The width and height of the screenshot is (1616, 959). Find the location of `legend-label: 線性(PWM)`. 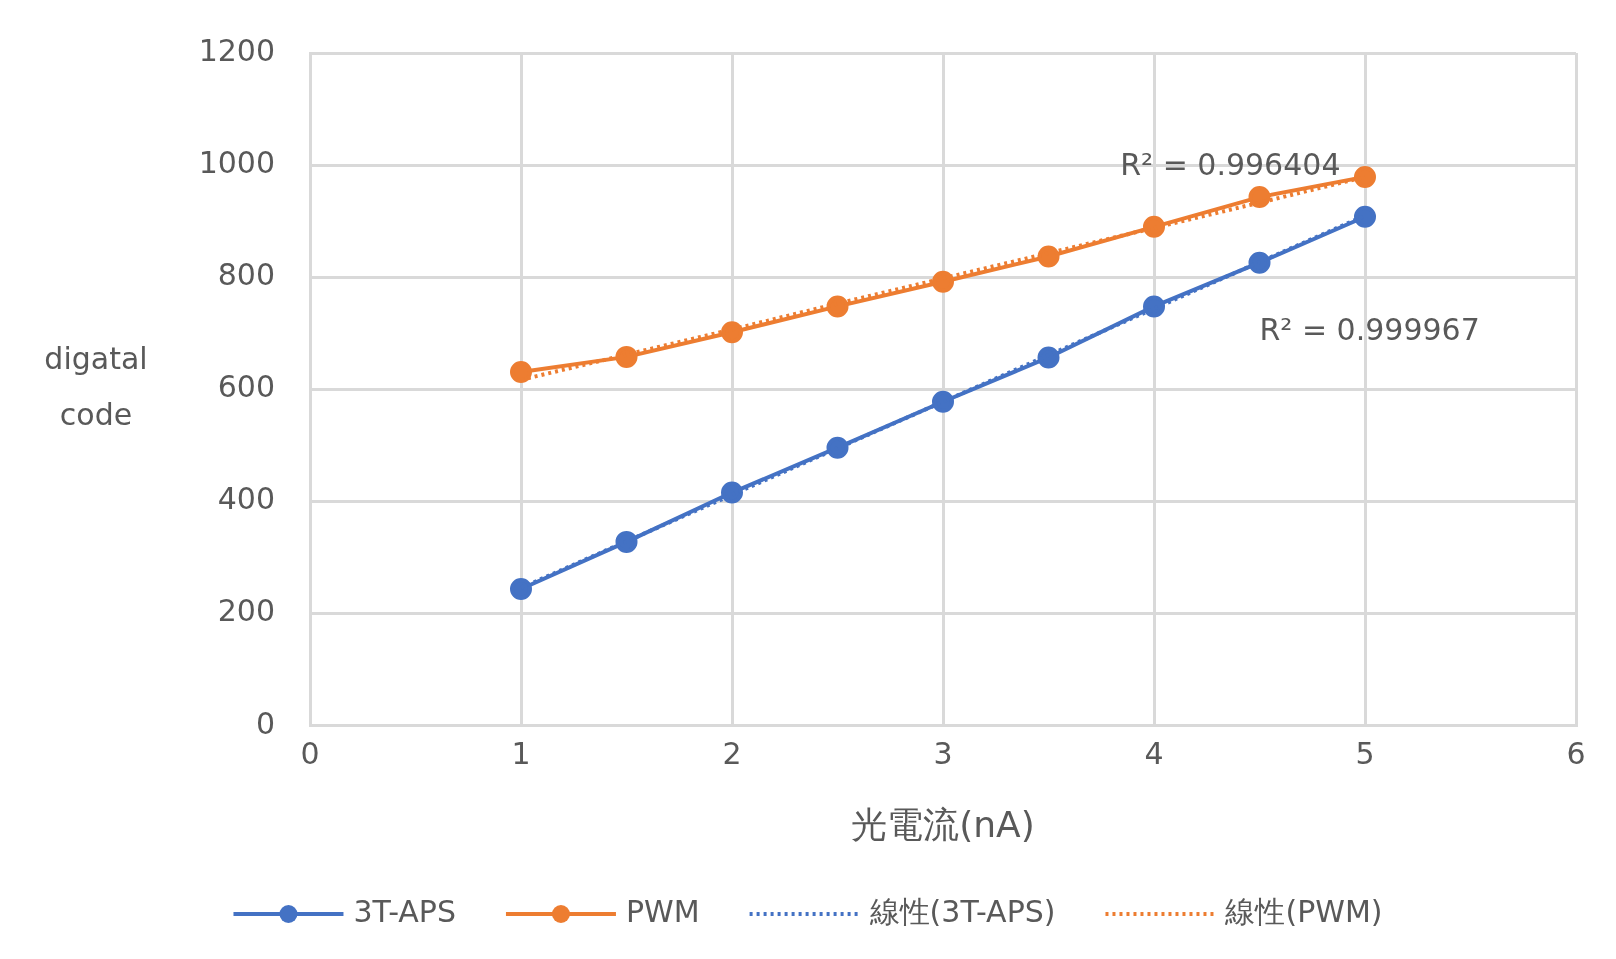

legend-label: 線性(PWM) is located at coordinates (1303, 911).